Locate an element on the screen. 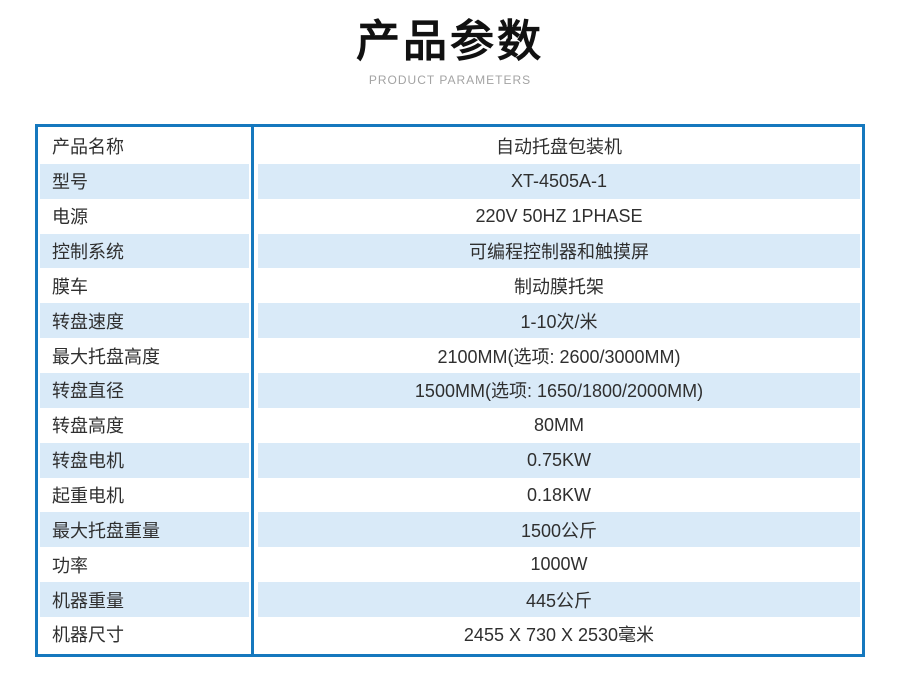 This screenshot has height=688, width=900. param-label: 机器重量 is located at coordinates (144, 600).